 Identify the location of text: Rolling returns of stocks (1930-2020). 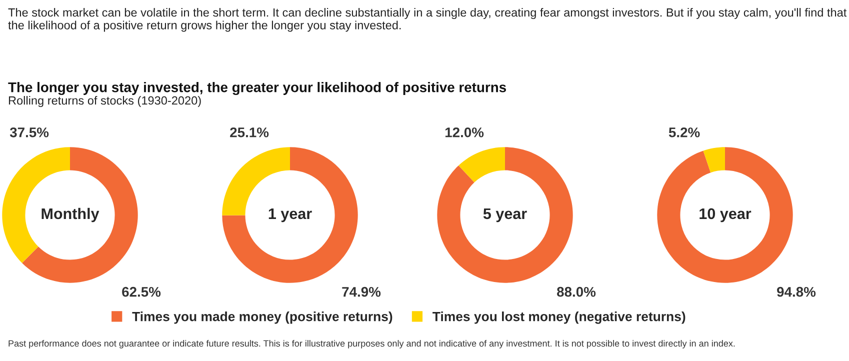
(104, 102).